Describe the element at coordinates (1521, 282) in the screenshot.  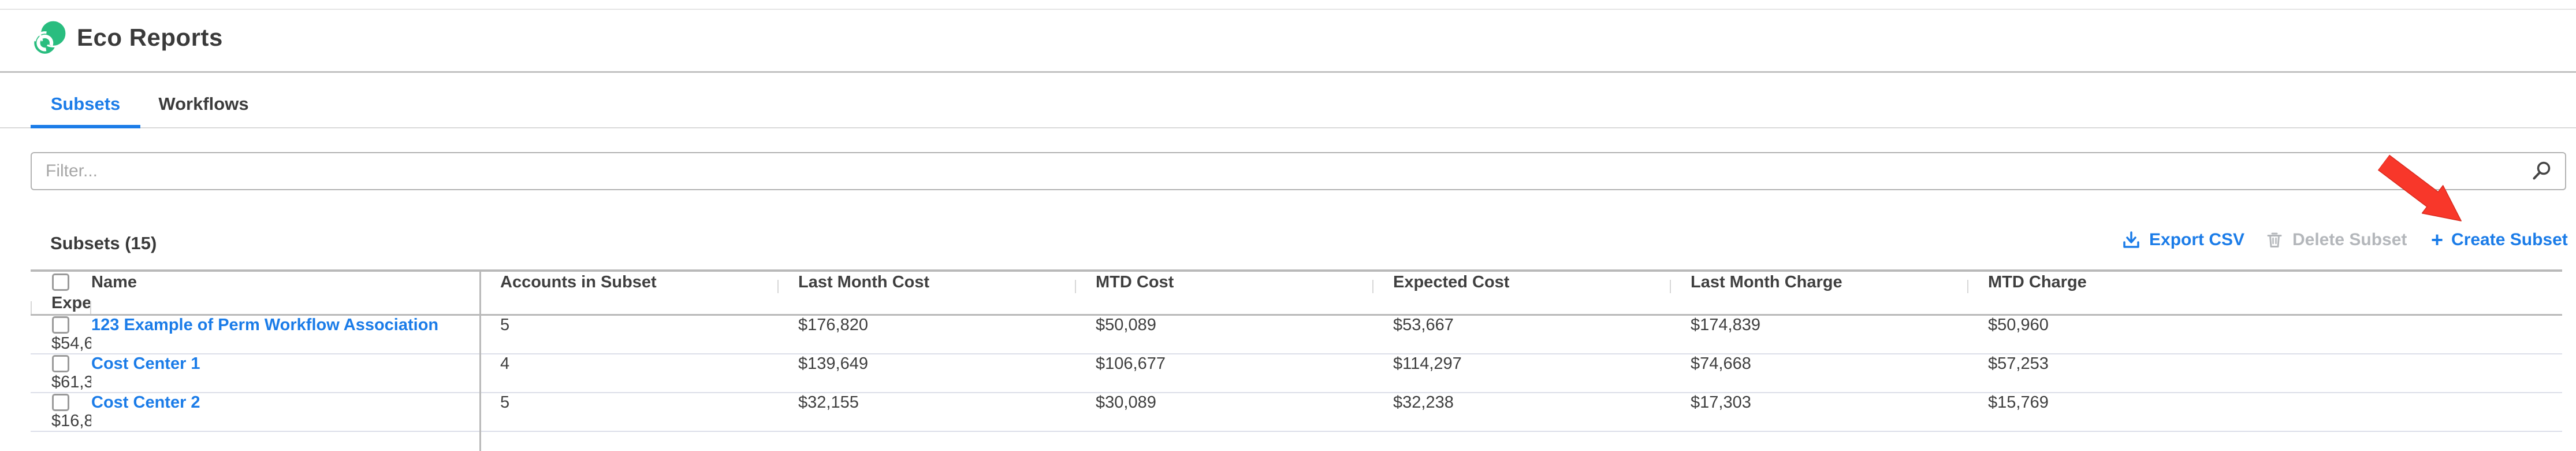
I see `column-header-expected-cost: Expected Cost` at that location.